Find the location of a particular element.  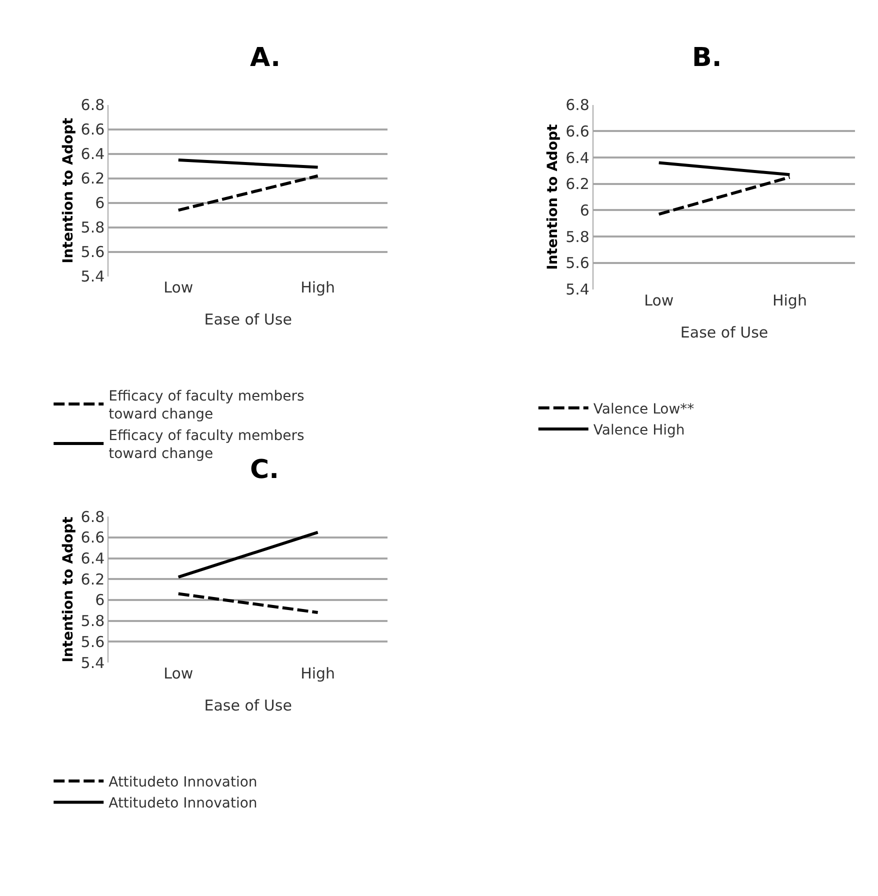

legend-label: Valence High is located at coordinates (639, 430).